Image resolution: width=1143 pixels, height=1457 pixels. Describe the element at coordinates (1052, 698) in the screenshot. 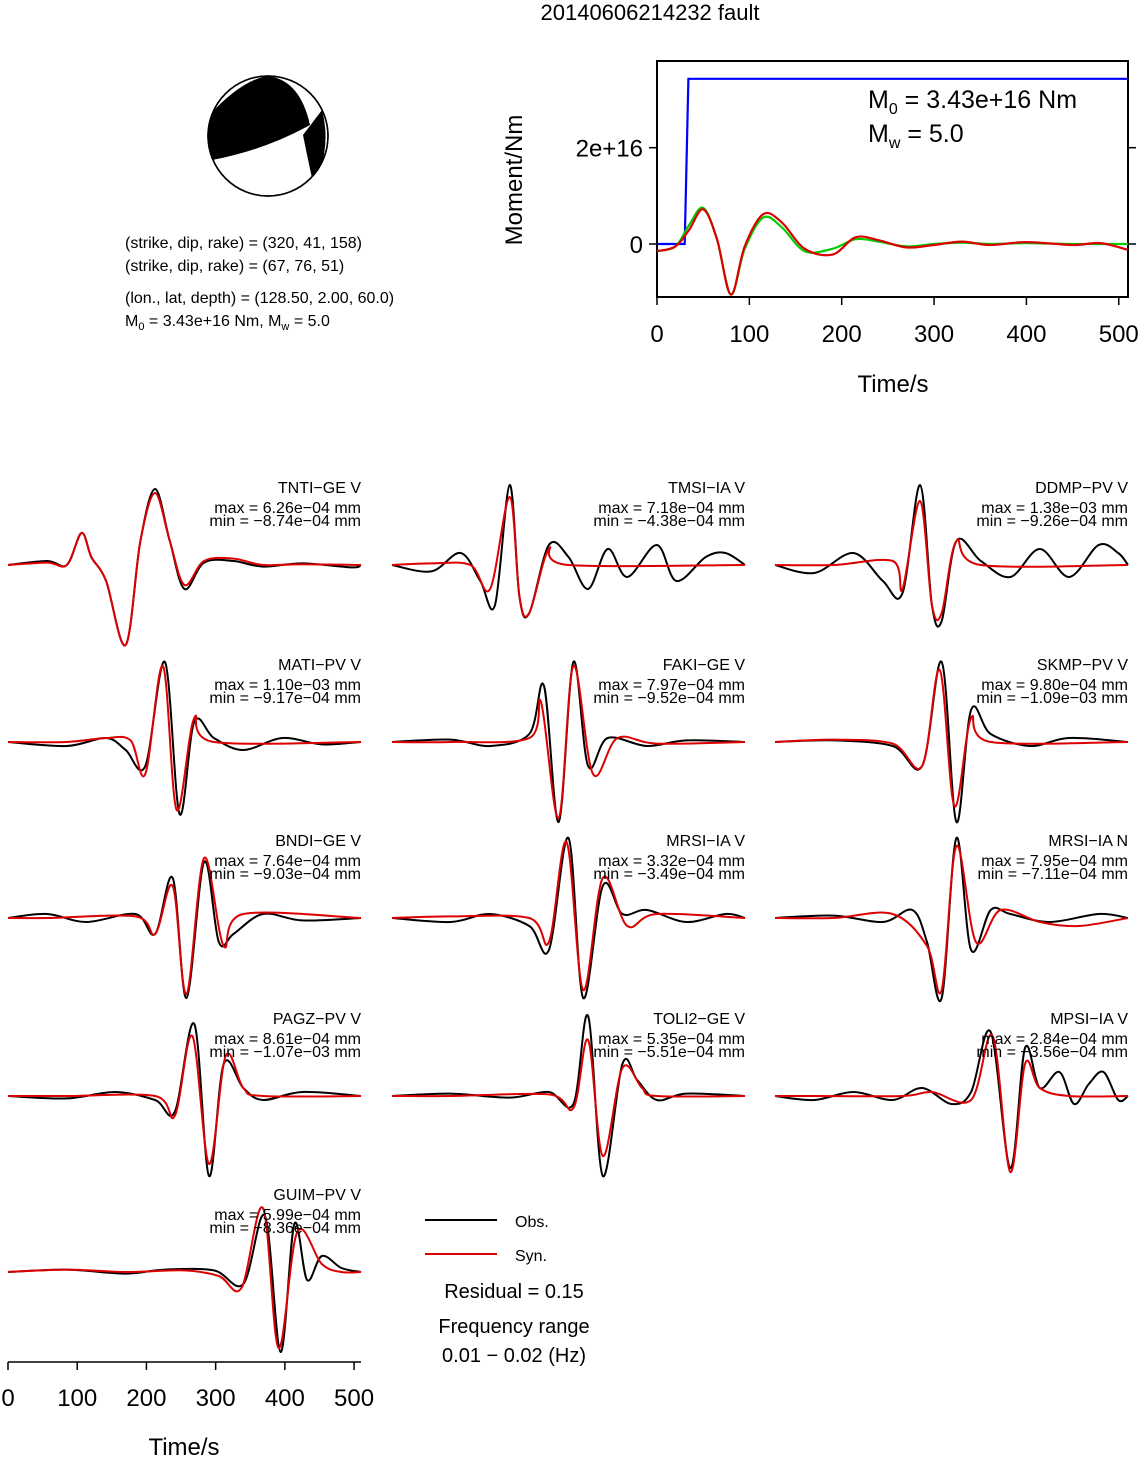

I see `station-min: min = −1.09e−03 mm` at that location.